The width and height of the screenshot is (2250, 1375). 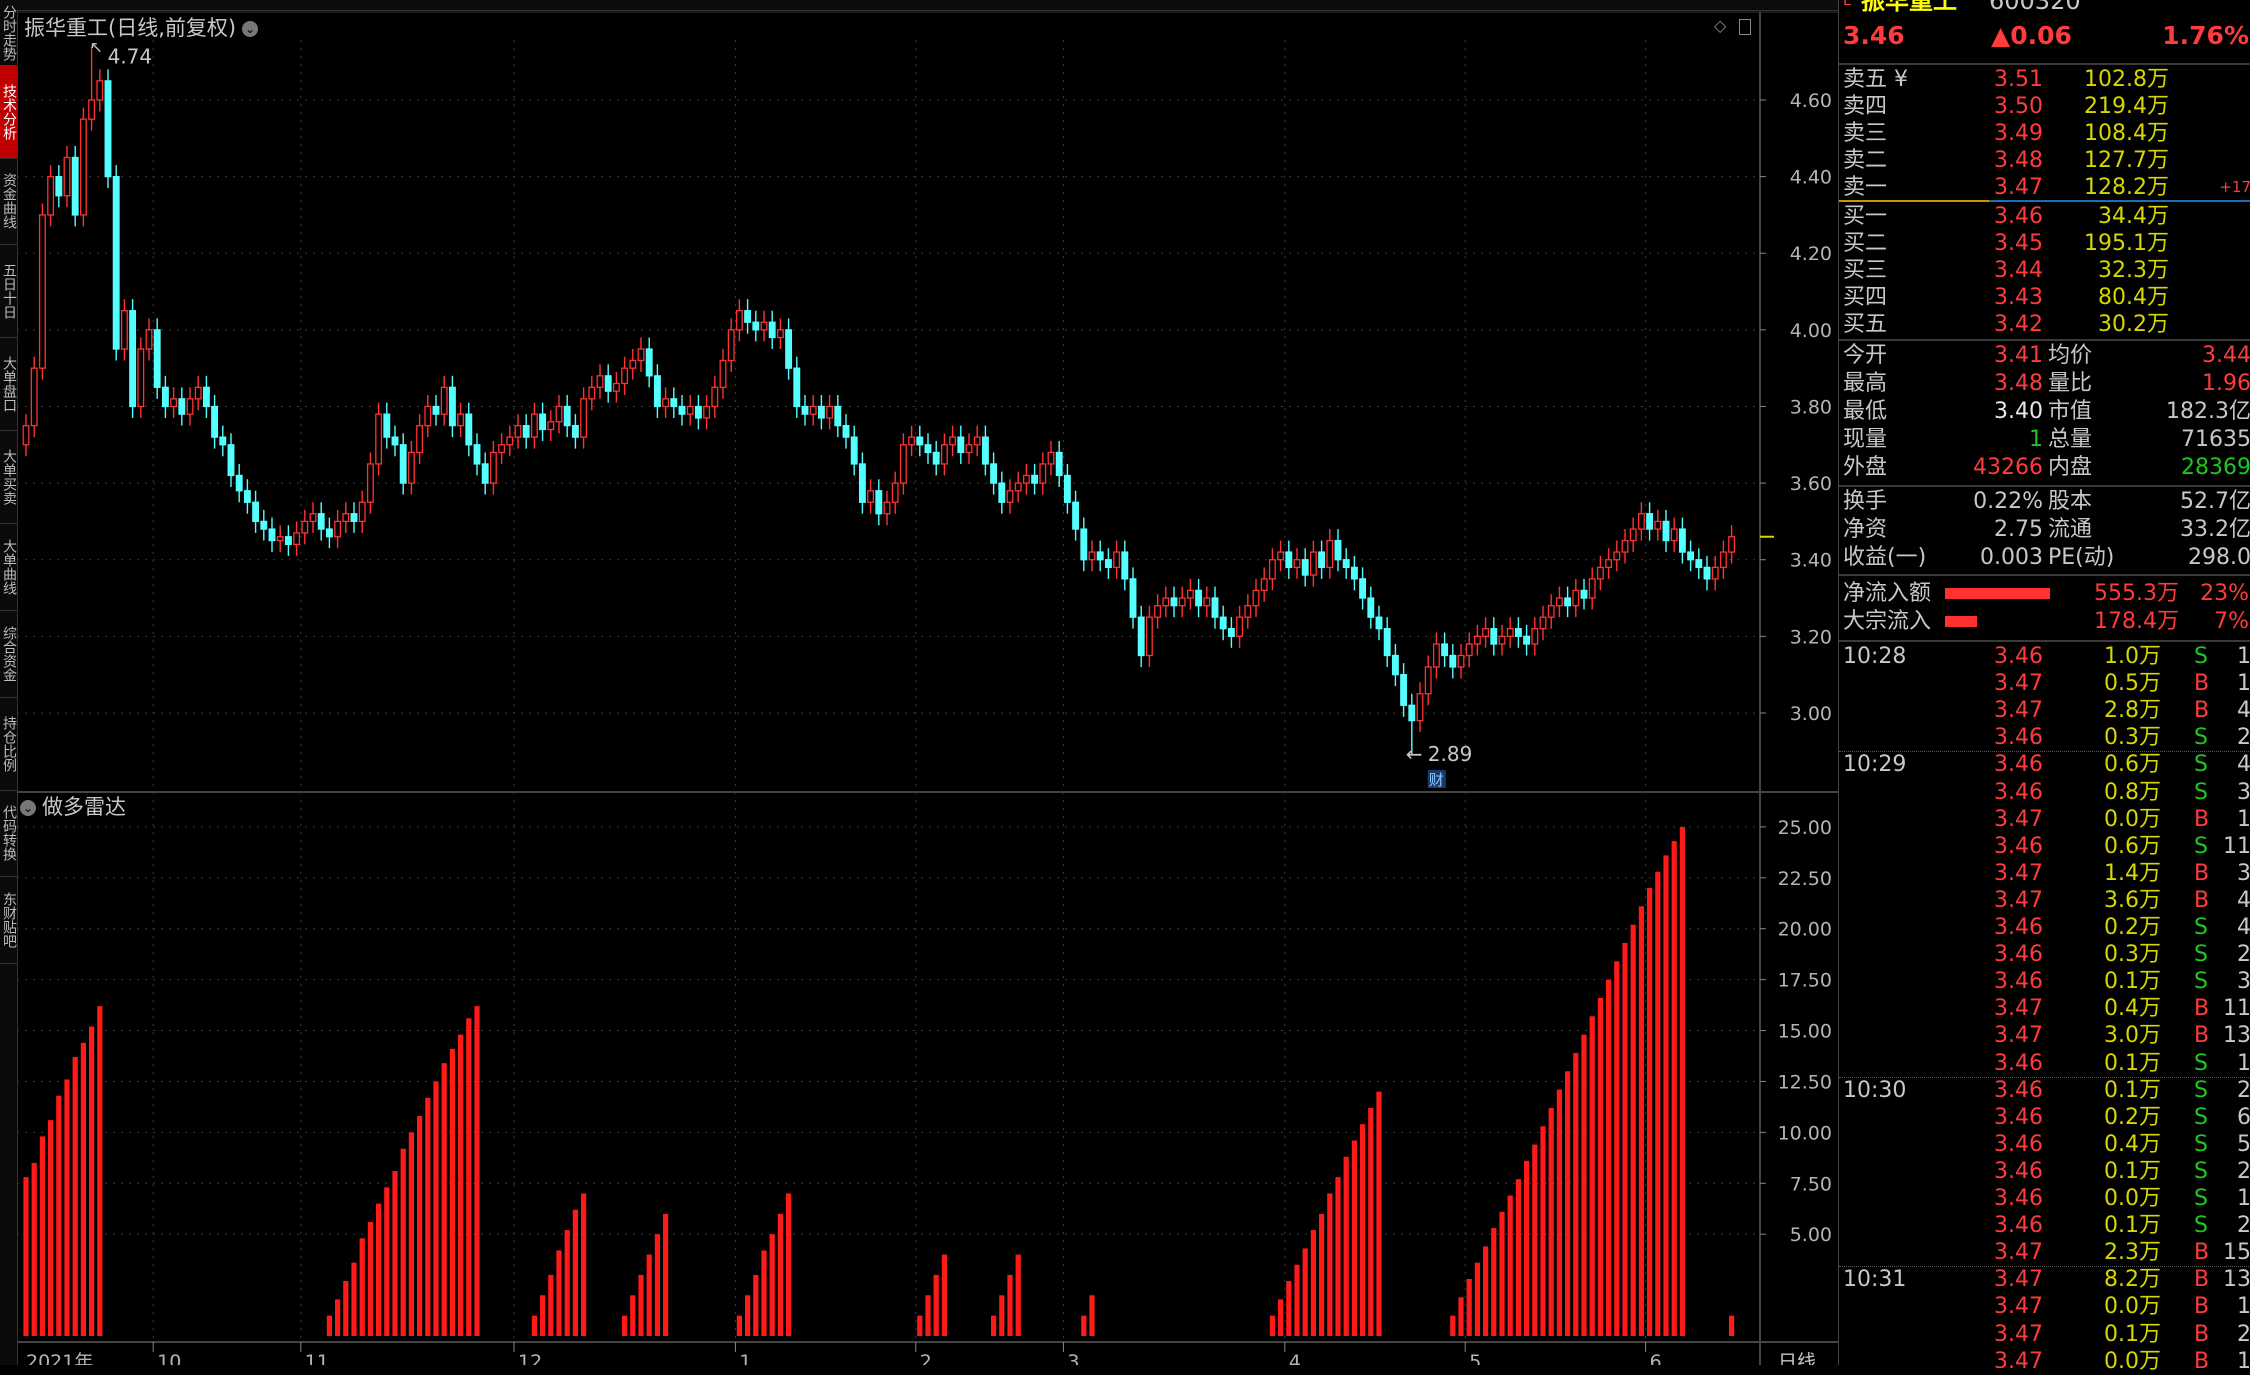 What do you see at coordinates (2132, 1253) in the screenshot?
I see `trade-volume: 2.3万` at bounding box center [2132, 1253].